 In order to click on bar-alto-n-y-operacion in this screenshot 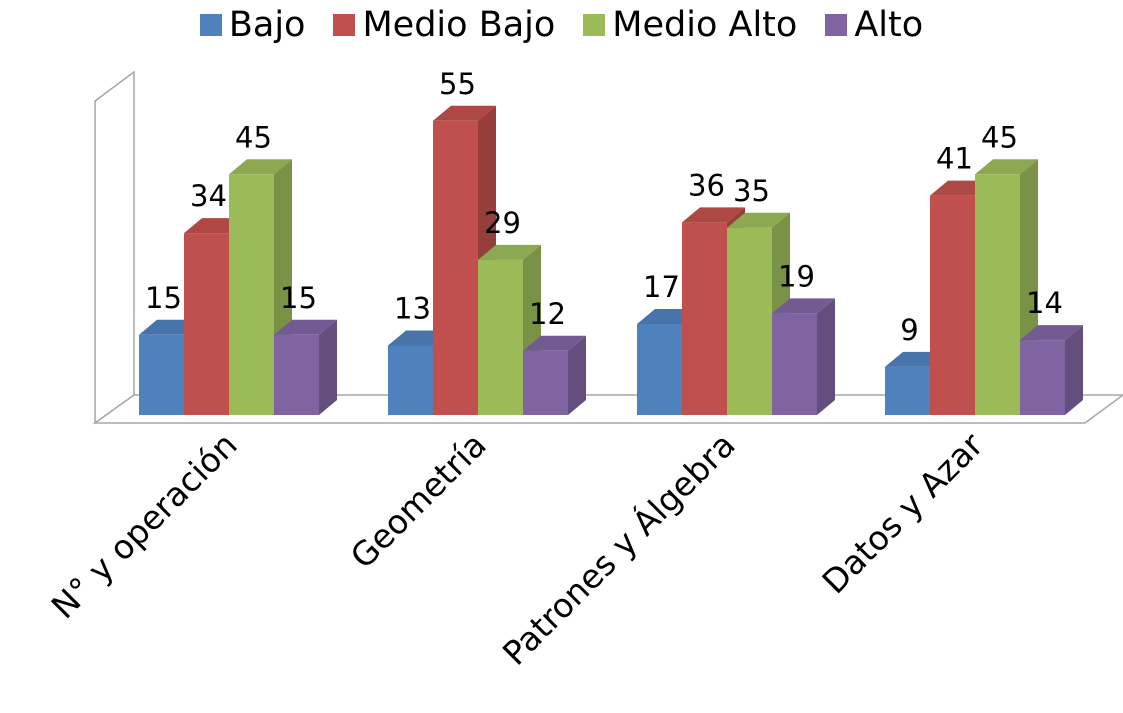, I will do `click(305, 367)`.